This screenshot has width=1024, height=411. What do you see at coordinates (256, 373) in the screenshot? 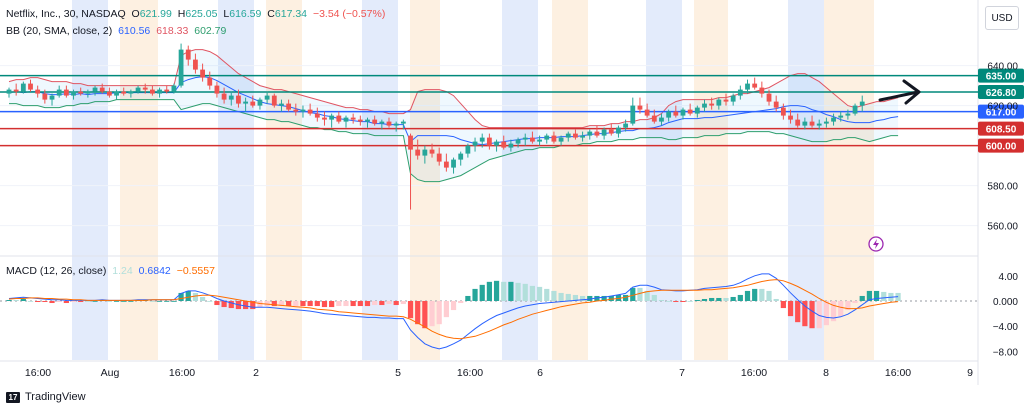
I see `time-tick-label: 2` at bounding box center [256, 373].